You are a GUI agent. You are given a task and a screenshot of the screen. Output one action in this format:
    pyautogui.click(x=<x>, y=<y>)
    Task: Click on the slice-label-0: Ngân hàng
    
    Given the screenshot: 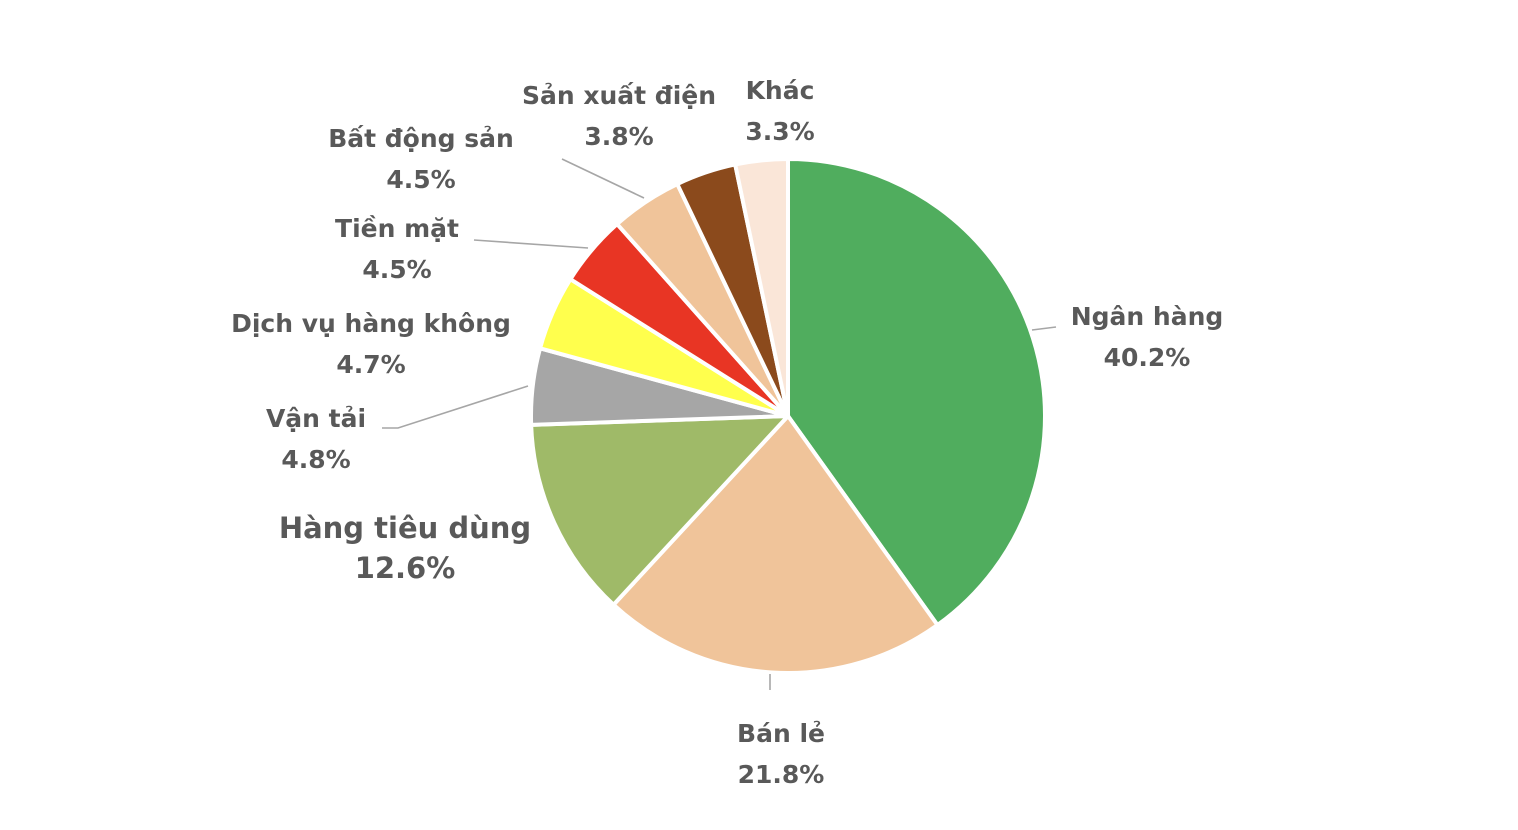 What is the action you would take?
    pyautogui.click(x=1147, y=316)
    